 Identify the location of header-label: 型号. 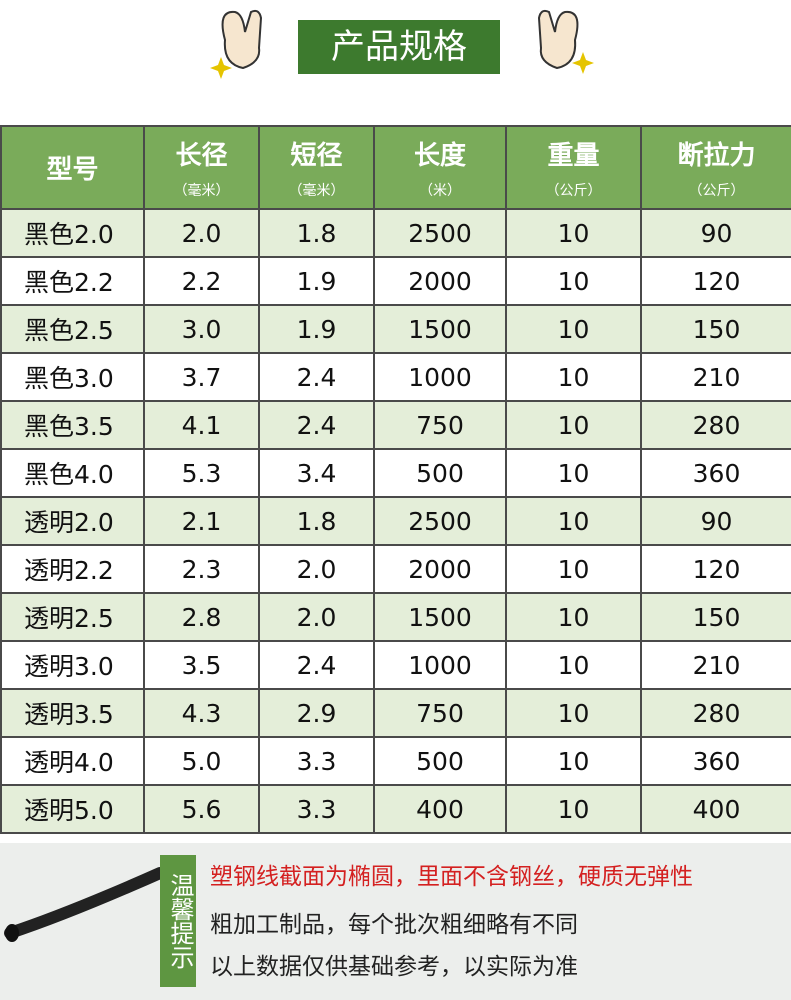
(72, 170).